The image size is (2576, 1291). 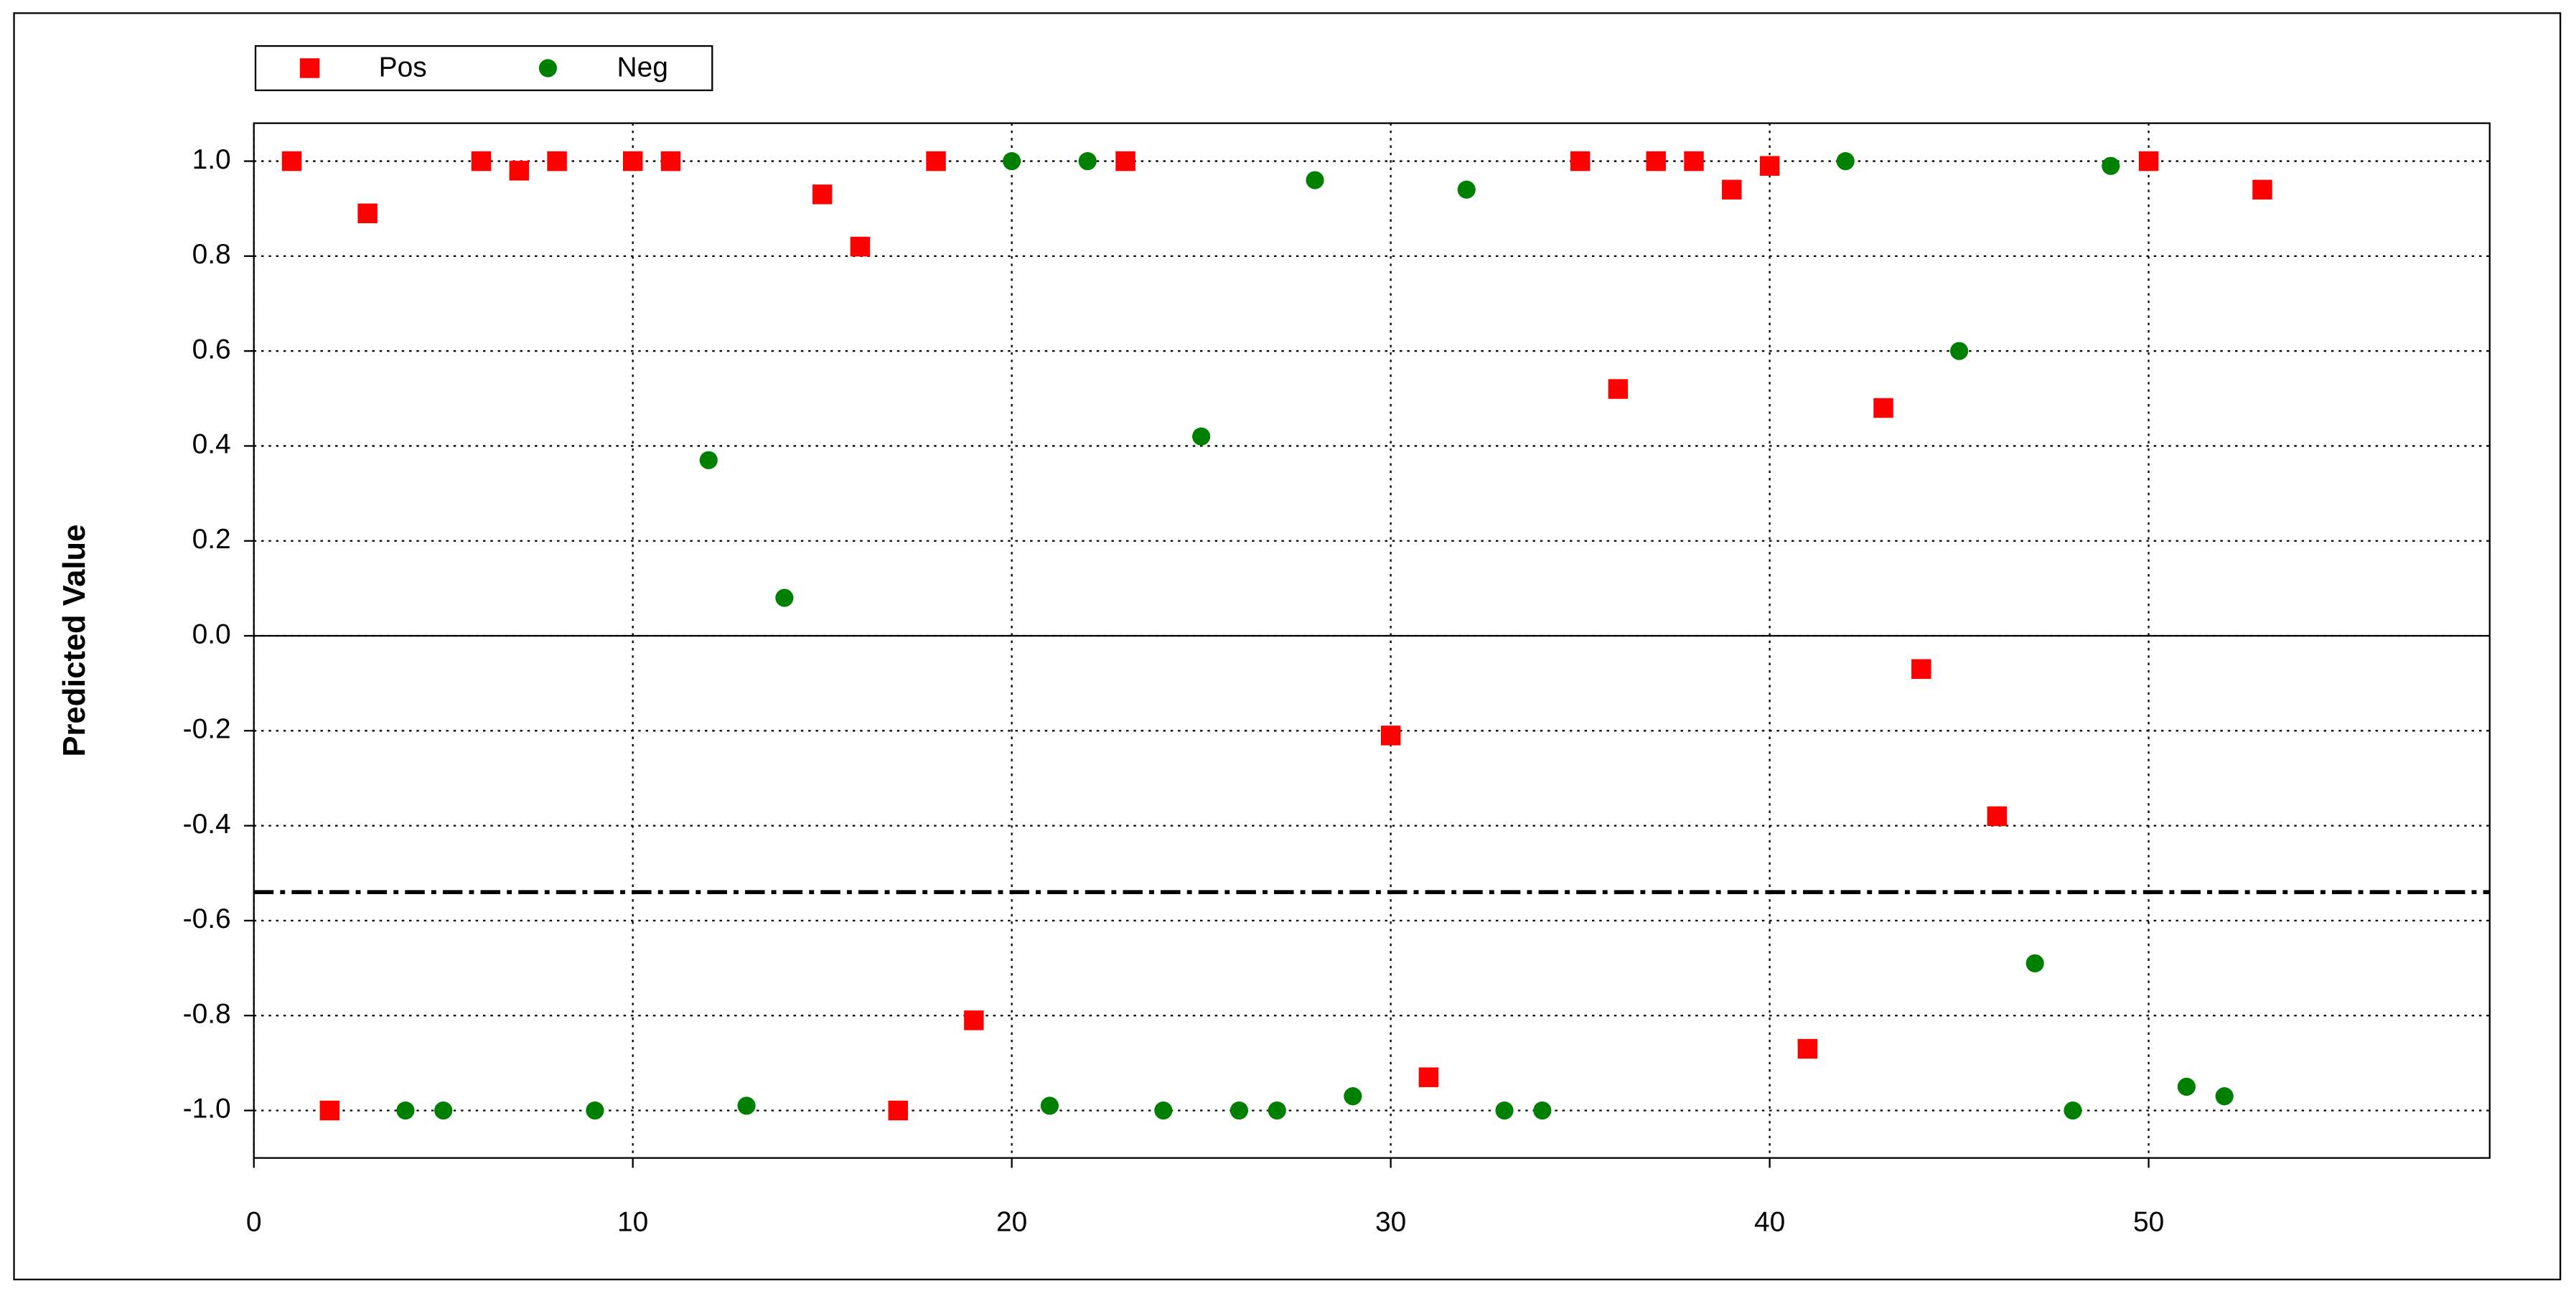 What do you see at coordinates (211, 539) in the screenshot?
I see `y-tick-label: 0.2` at bounding box center [211, 539].